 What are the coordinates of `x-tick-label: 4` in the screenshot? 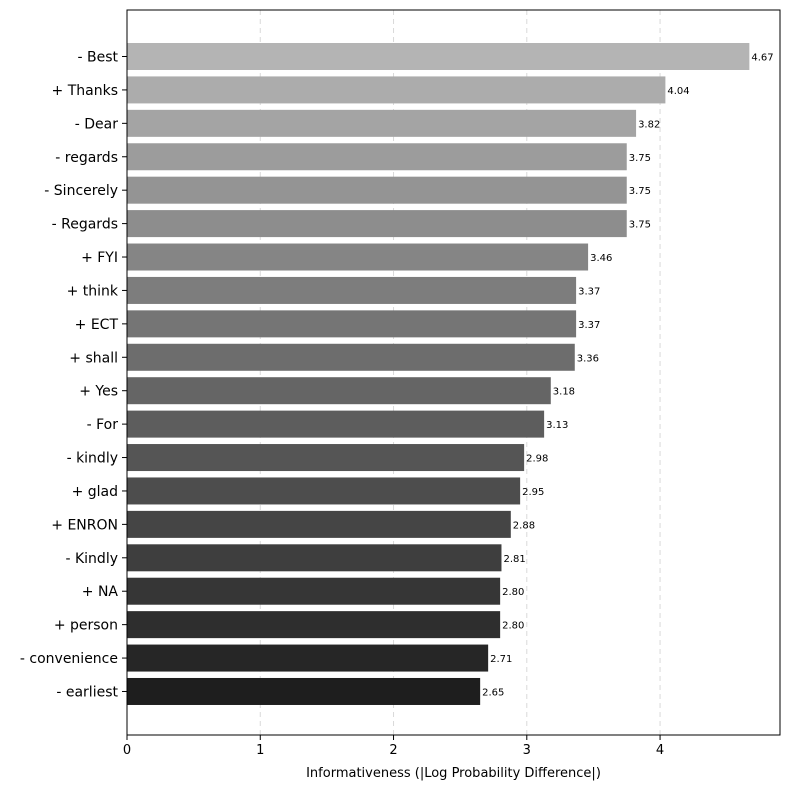 It's located at (660, 750).